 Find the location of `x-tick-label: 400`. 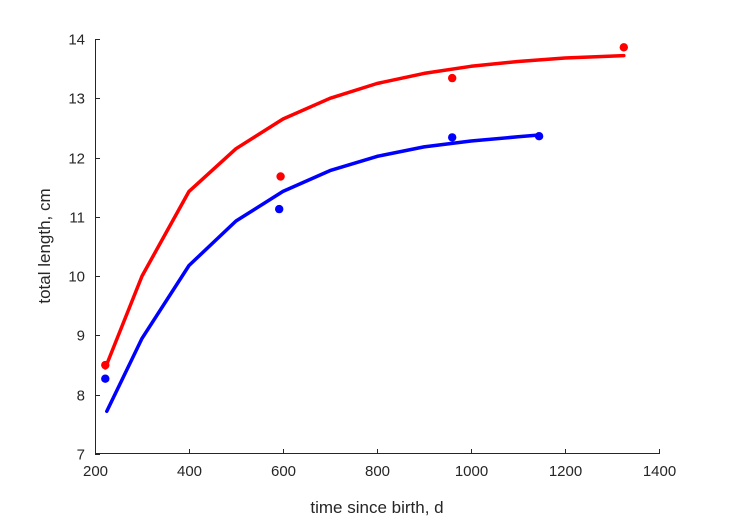

x-tick-label: 400 is located at coordinates (189, 471).